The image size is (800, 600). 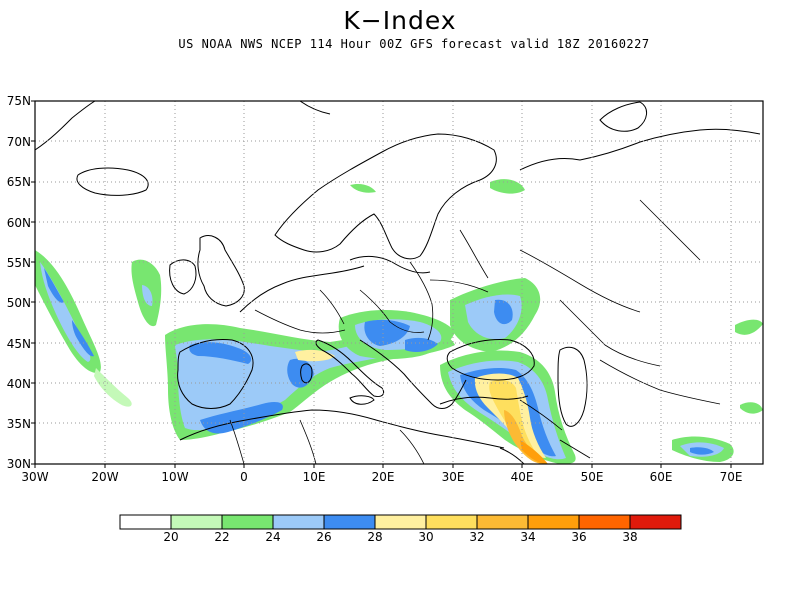 I want to click on map-title: K−Index, so click(x=400, y=20).